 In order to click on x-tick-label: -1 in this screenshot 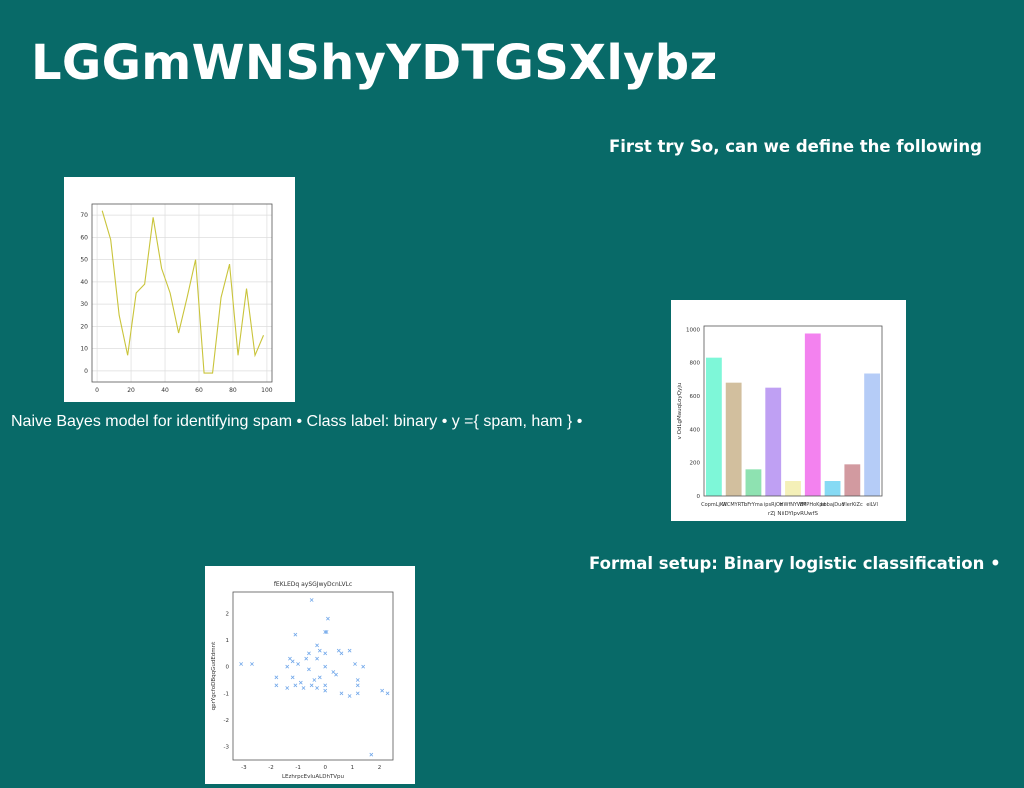, I will do `click(297, 768)`.